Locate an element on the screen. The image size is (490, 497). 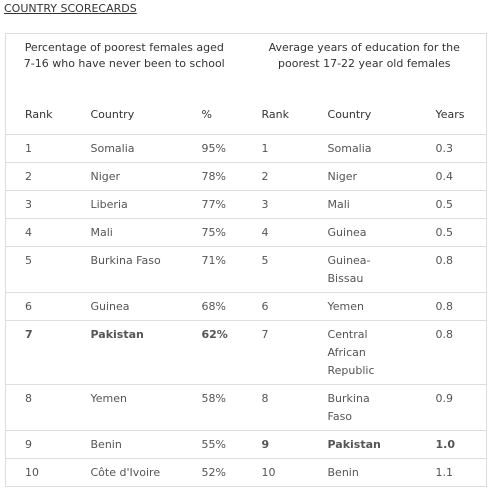
table-cell: 0.4 is located at coordinates (457, 176).